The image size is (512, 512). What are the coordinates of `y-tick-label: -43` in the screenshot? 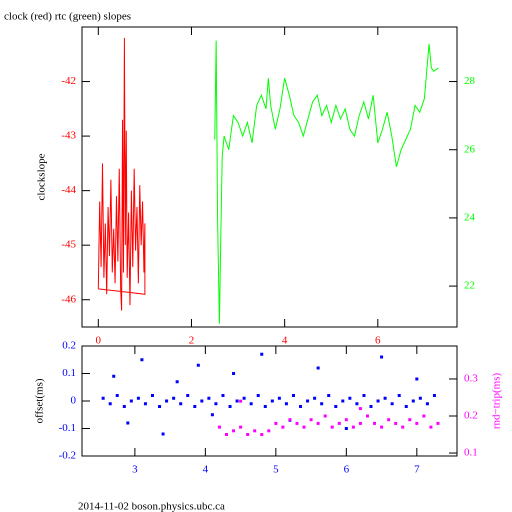 It's located at (68, 136).